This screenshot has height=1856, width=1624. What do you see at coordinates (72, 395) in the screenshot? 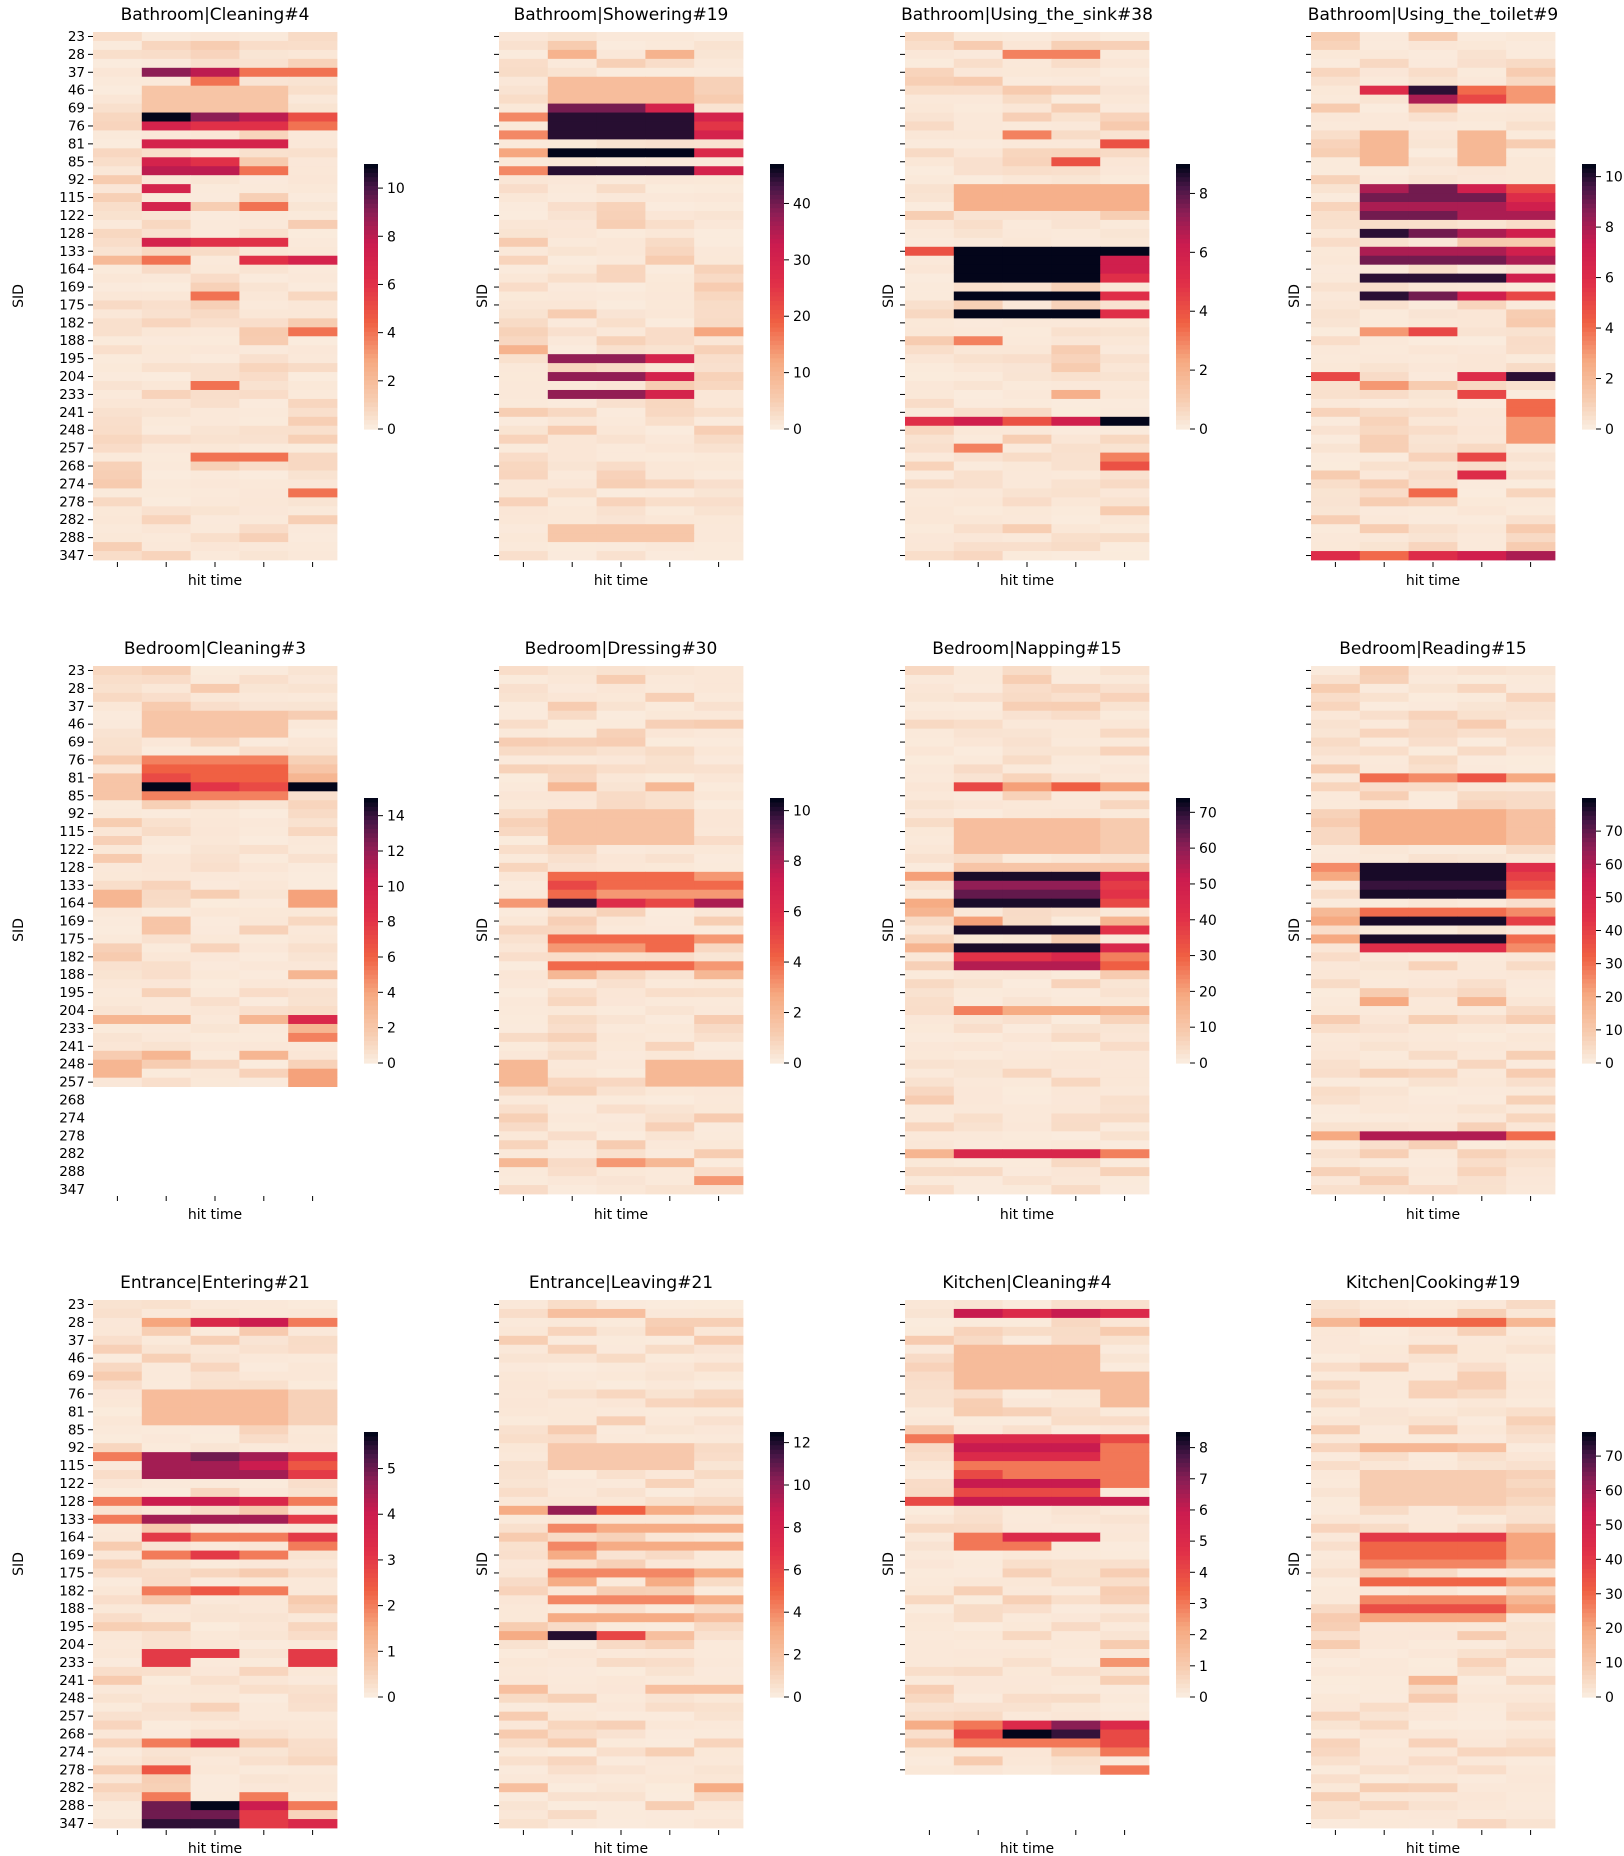
I see `ytick-label: 233` at bounding box center [72, 395].